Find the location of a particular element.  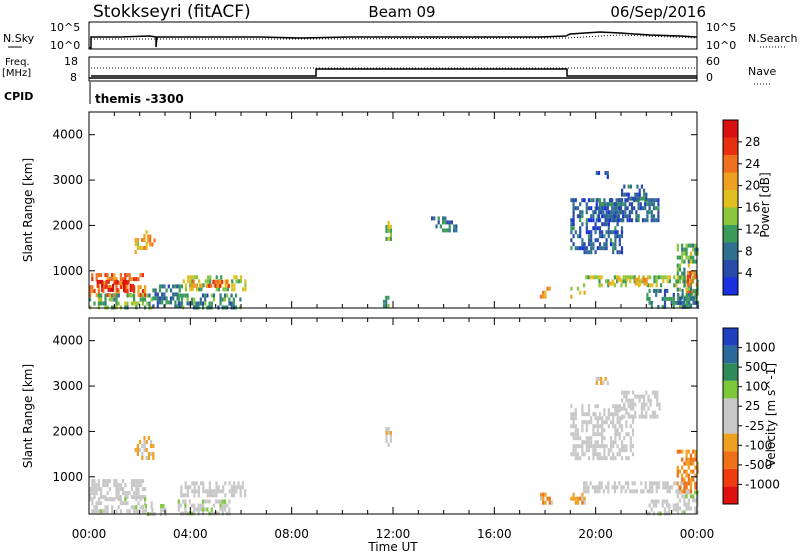

nsearch-tick-bottom: 10^0 is located at coordinates (721, 45).